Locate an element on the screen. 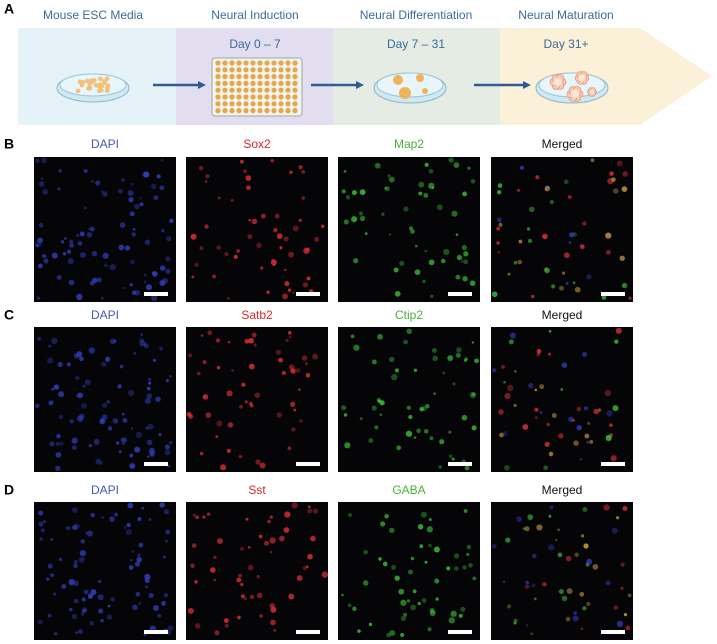  sphere is located at coordinates (425, 91).